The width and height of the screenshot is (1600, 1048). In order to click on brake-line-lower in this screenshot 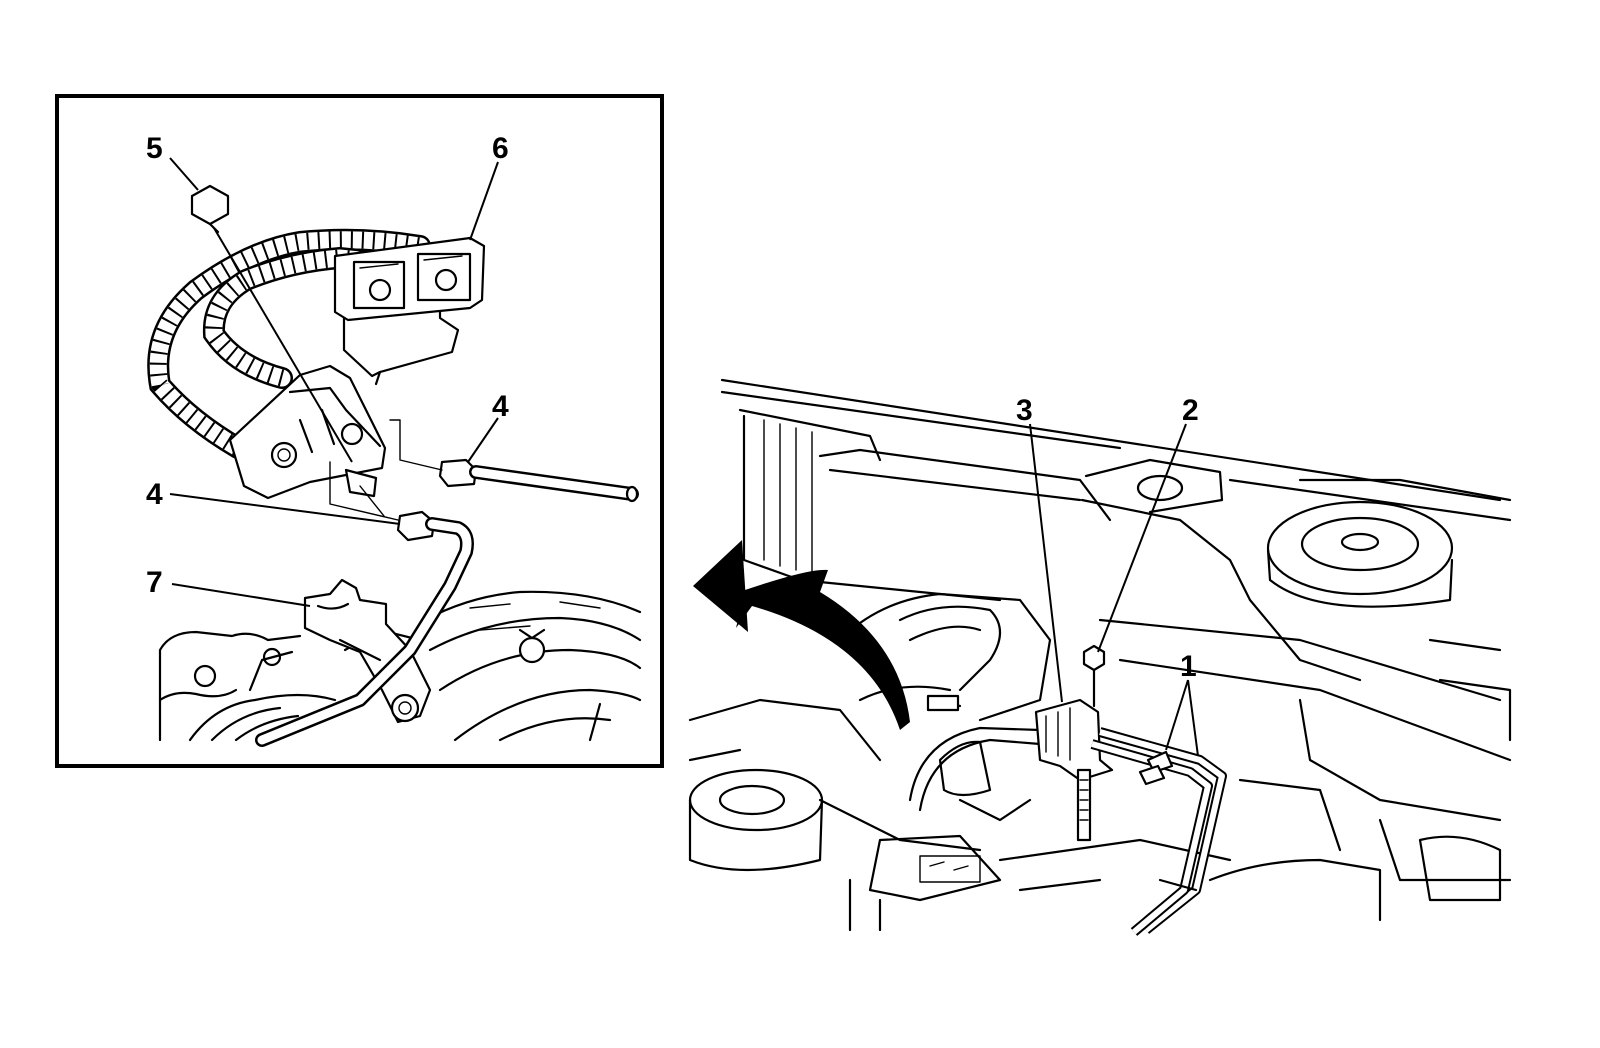, I will do `click(364, 604)`.